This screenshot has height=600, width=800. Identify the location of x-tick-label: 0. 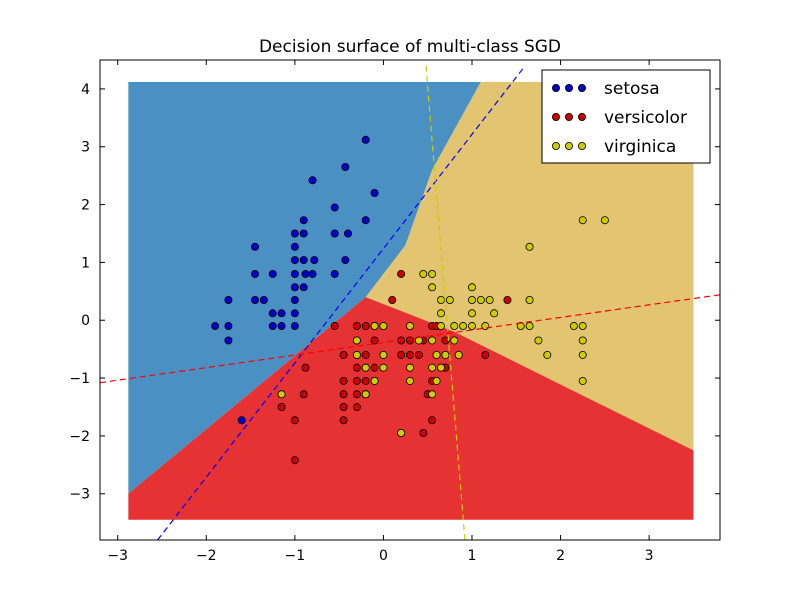
(383, 556).